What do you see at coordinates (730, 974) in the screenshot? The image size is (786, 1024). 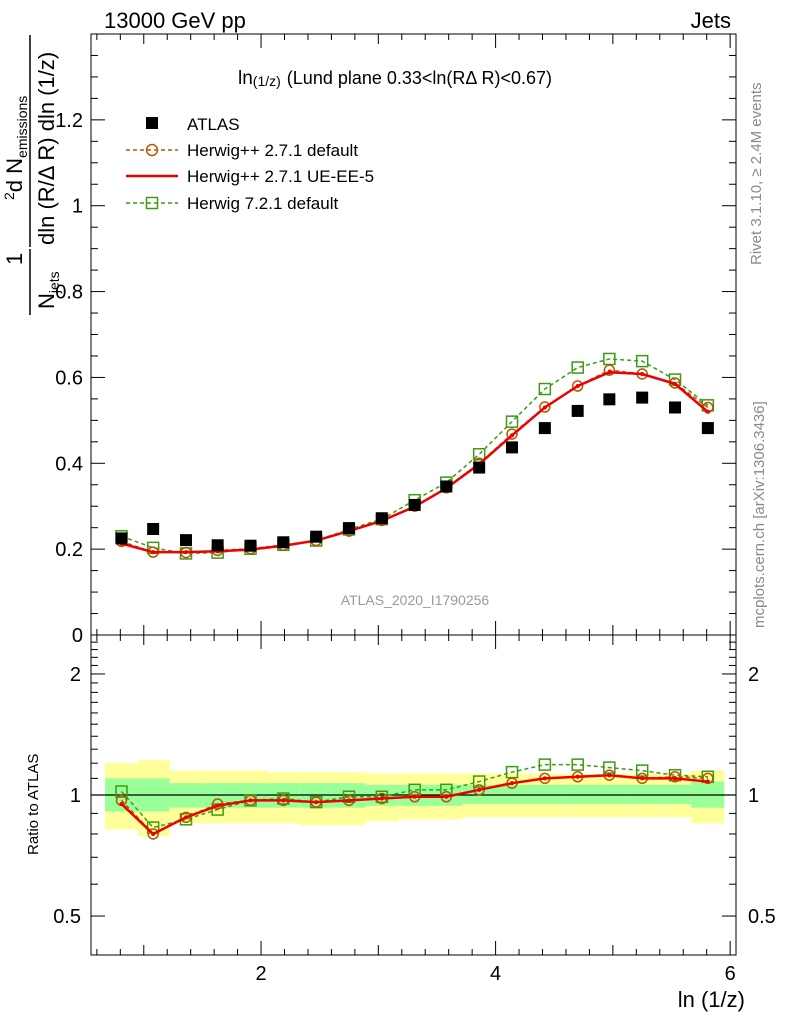 I see `x-tick-label: 6` at bounding box center [730, 974].